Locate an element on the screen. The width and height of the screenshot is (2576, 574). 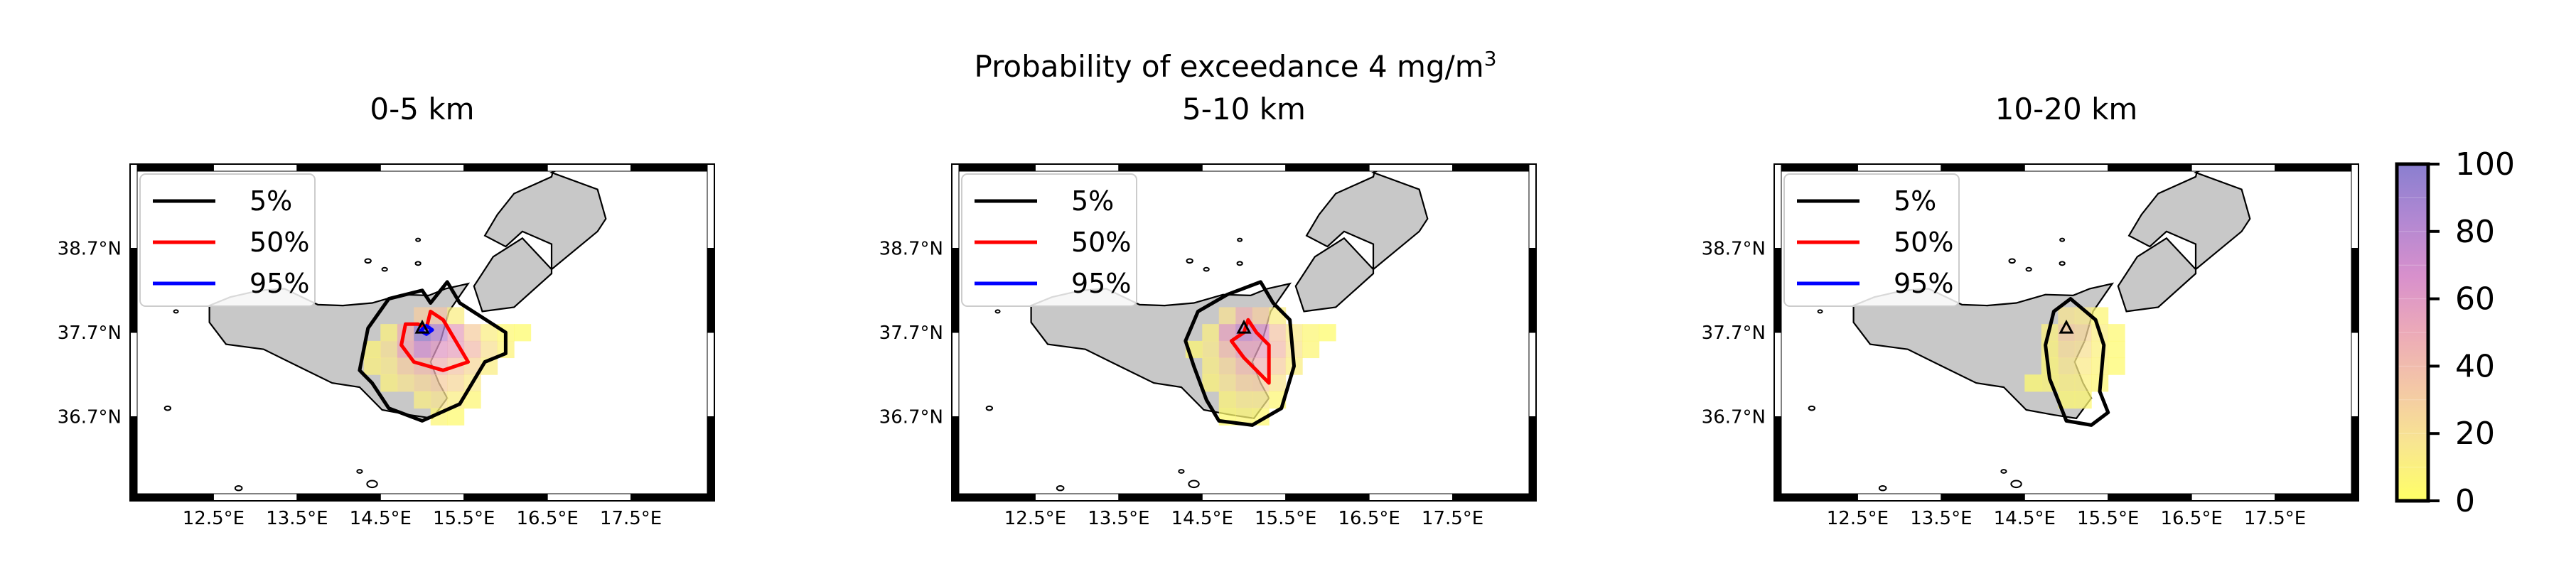
colorbar-frame is located at coordinates (2412, 332).